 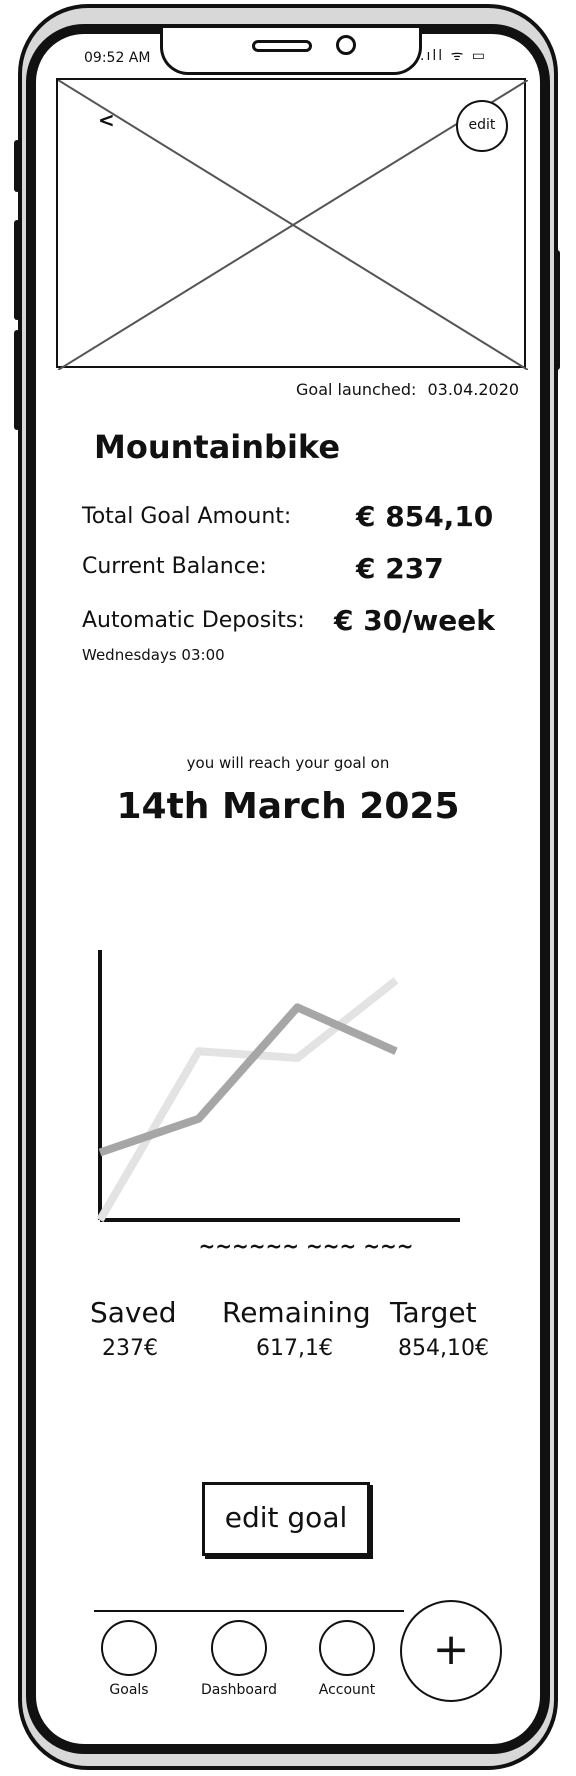 What do you see at coordinates (106, 120) in the screenshot?
I see `back-icon: <` at bounding box center [106, 120].